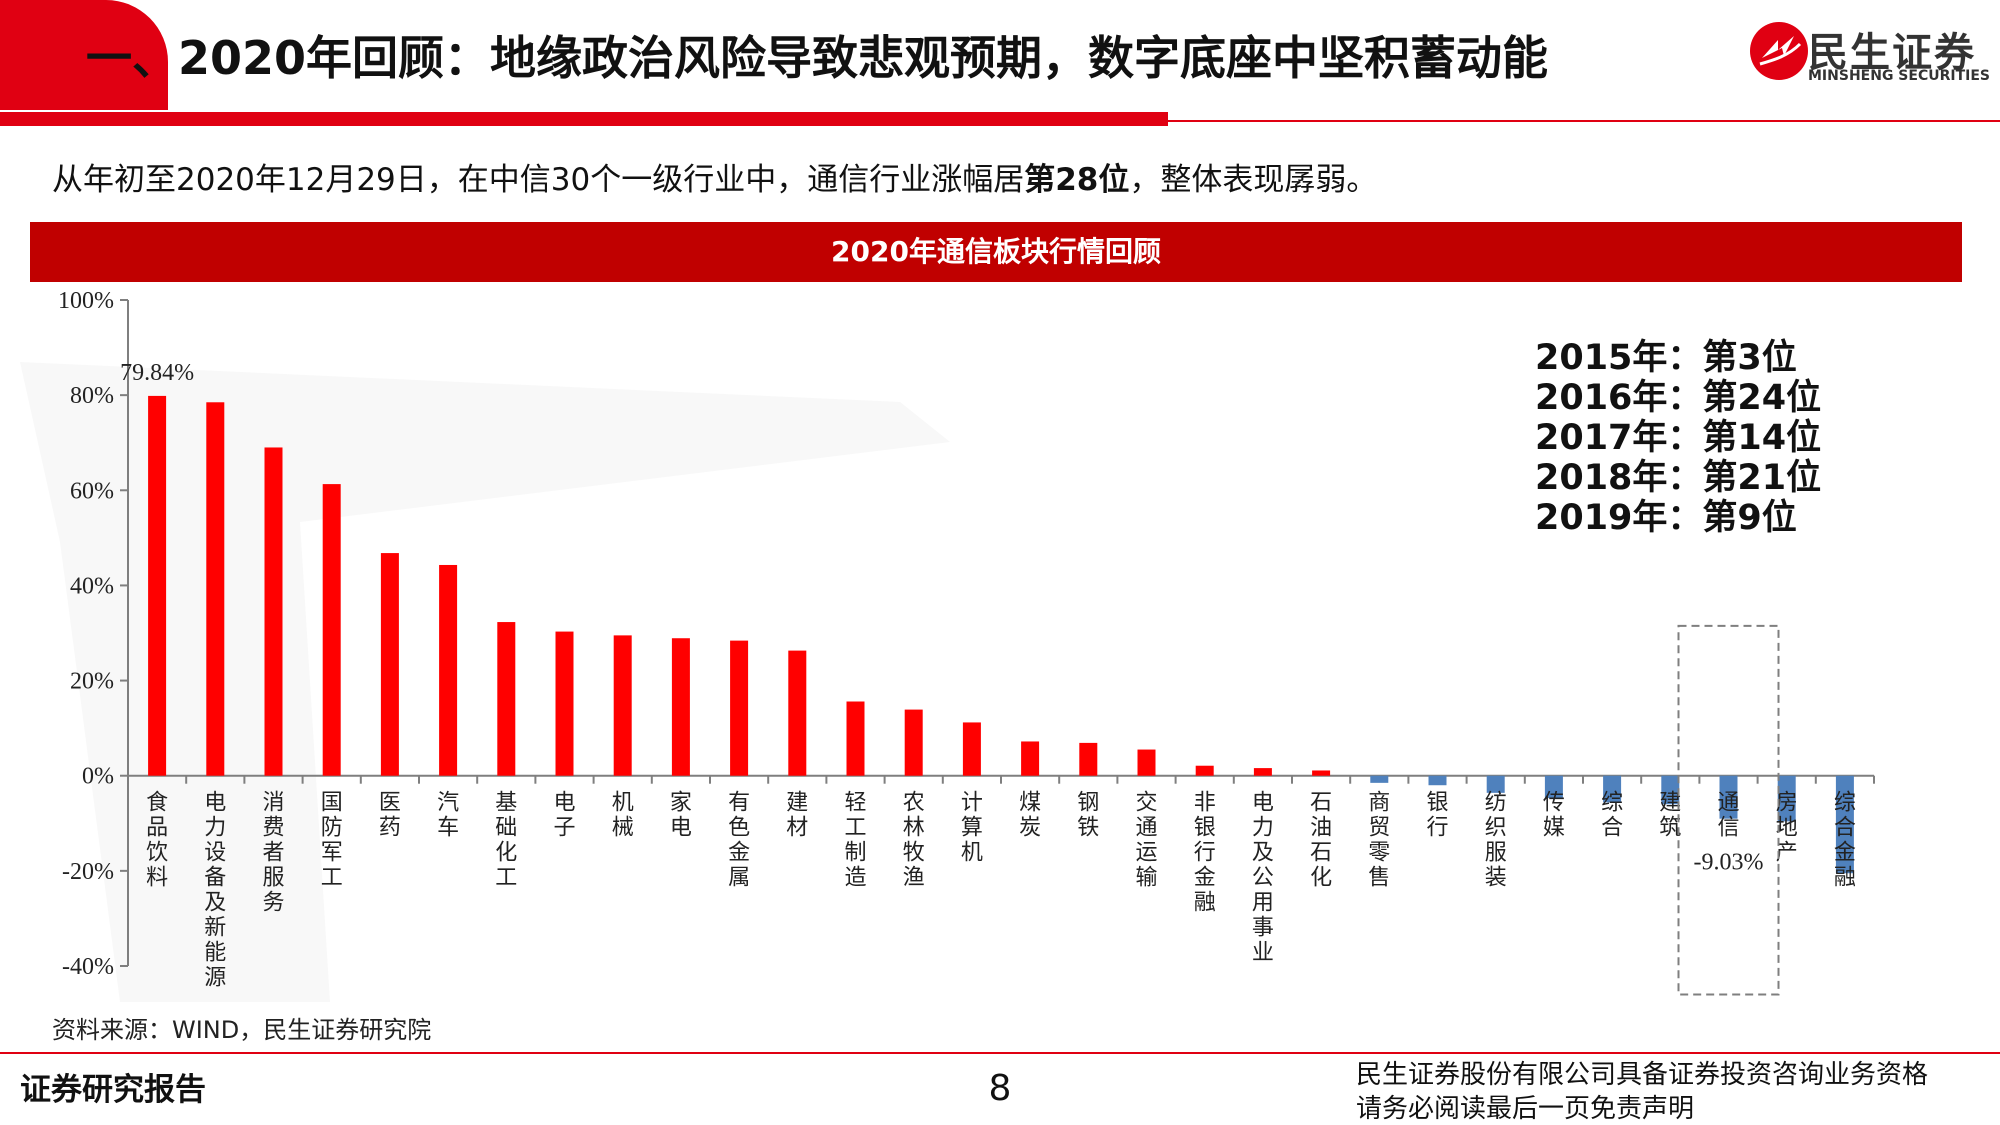 This screenshot has width=2000, height=1125. Describe the element at coordinates (1437, 780) in the screenshot. I see `bar-银行` at that location.